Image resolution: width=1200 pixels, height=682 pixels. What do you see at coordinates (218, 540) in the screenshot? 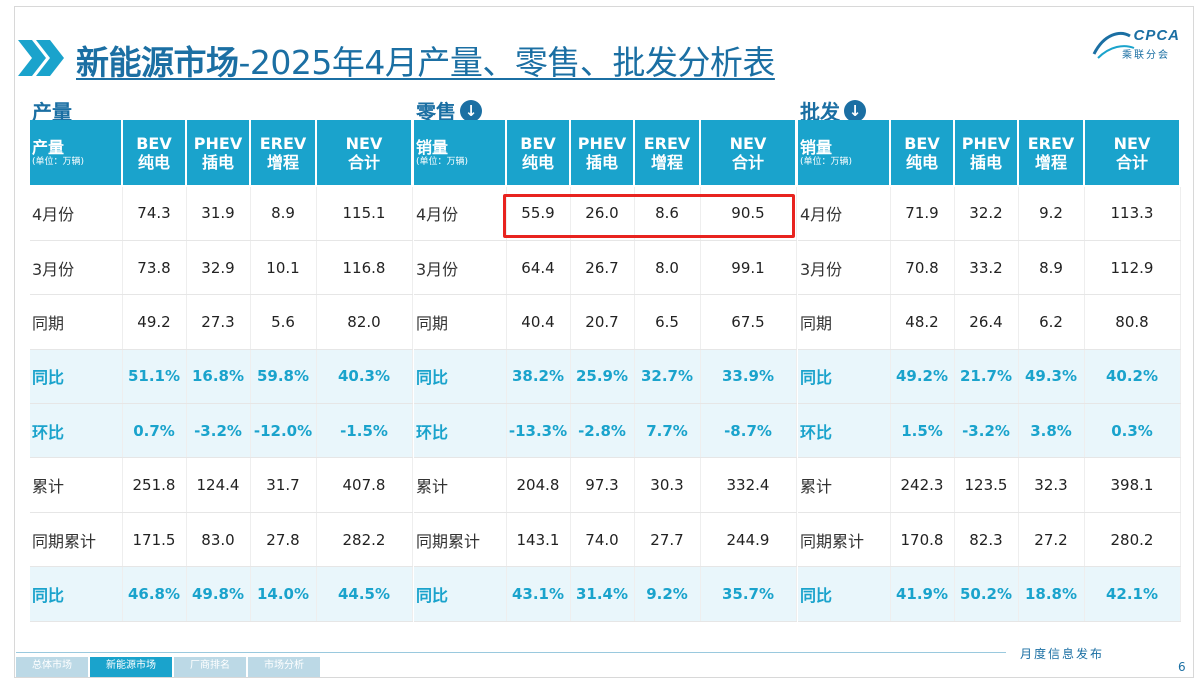
I see `value-cell: 83.0` at bounding box center [218, 540].